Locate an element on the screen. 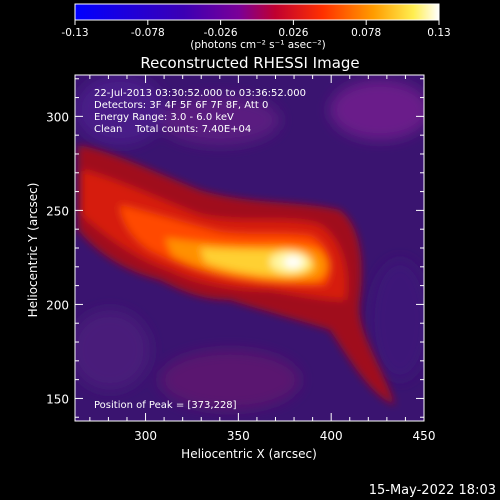  x-tick-label: 400 is located at coordinates (331, 436).